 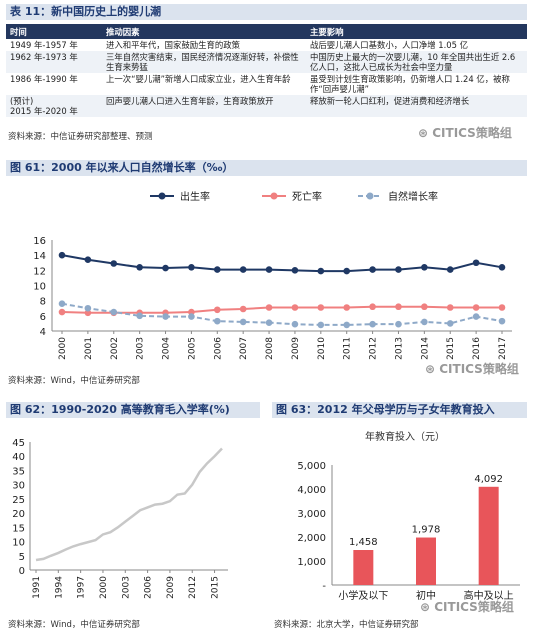 I want to click on x-category-label: 小学及以下, so click(x=363, y=595).